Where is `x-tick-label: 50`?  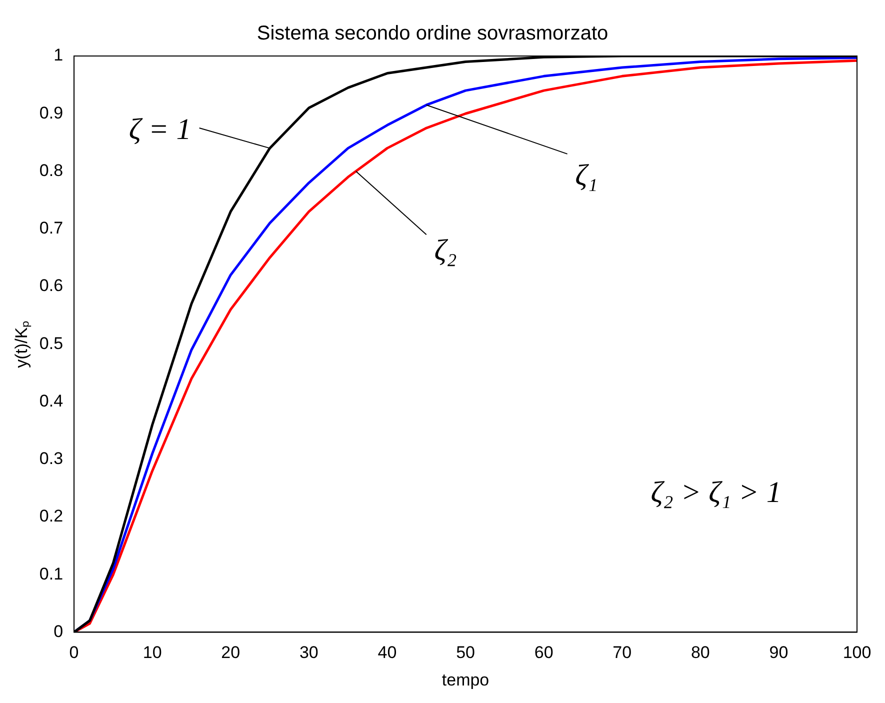 x-tick-label: 50 is located at coordinates (465, 652).